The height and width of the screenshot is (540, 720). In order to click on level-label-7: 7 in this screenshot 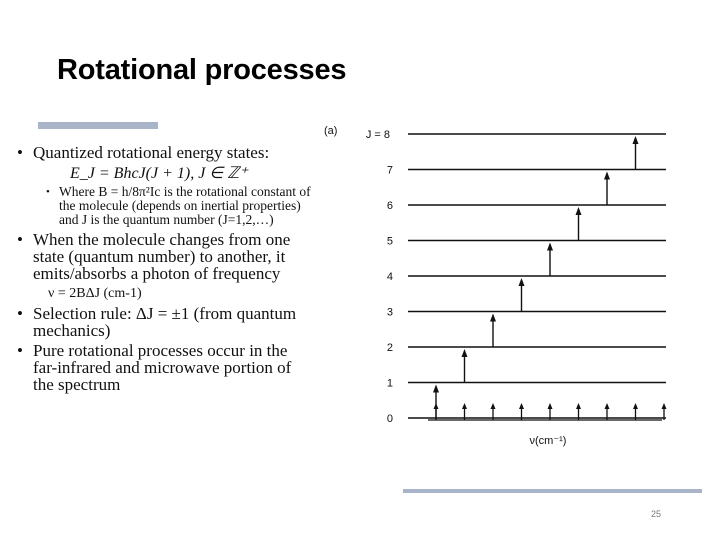, I will do `click(390, 171)`.